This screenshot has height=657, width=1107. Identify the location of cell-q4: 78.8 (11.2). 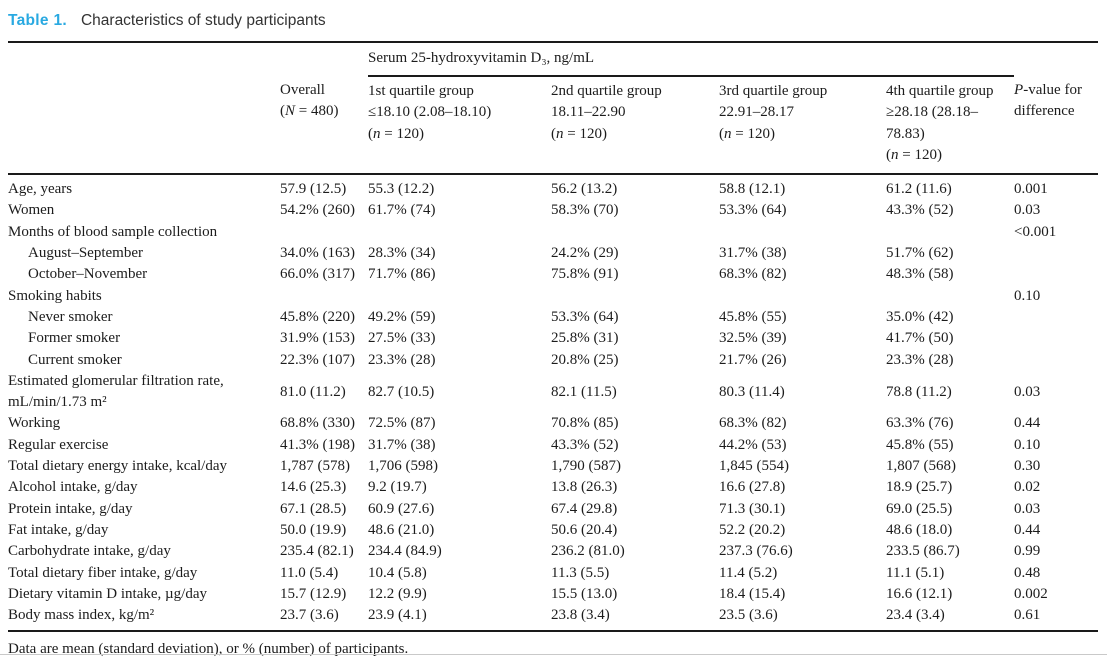
(919, 391).